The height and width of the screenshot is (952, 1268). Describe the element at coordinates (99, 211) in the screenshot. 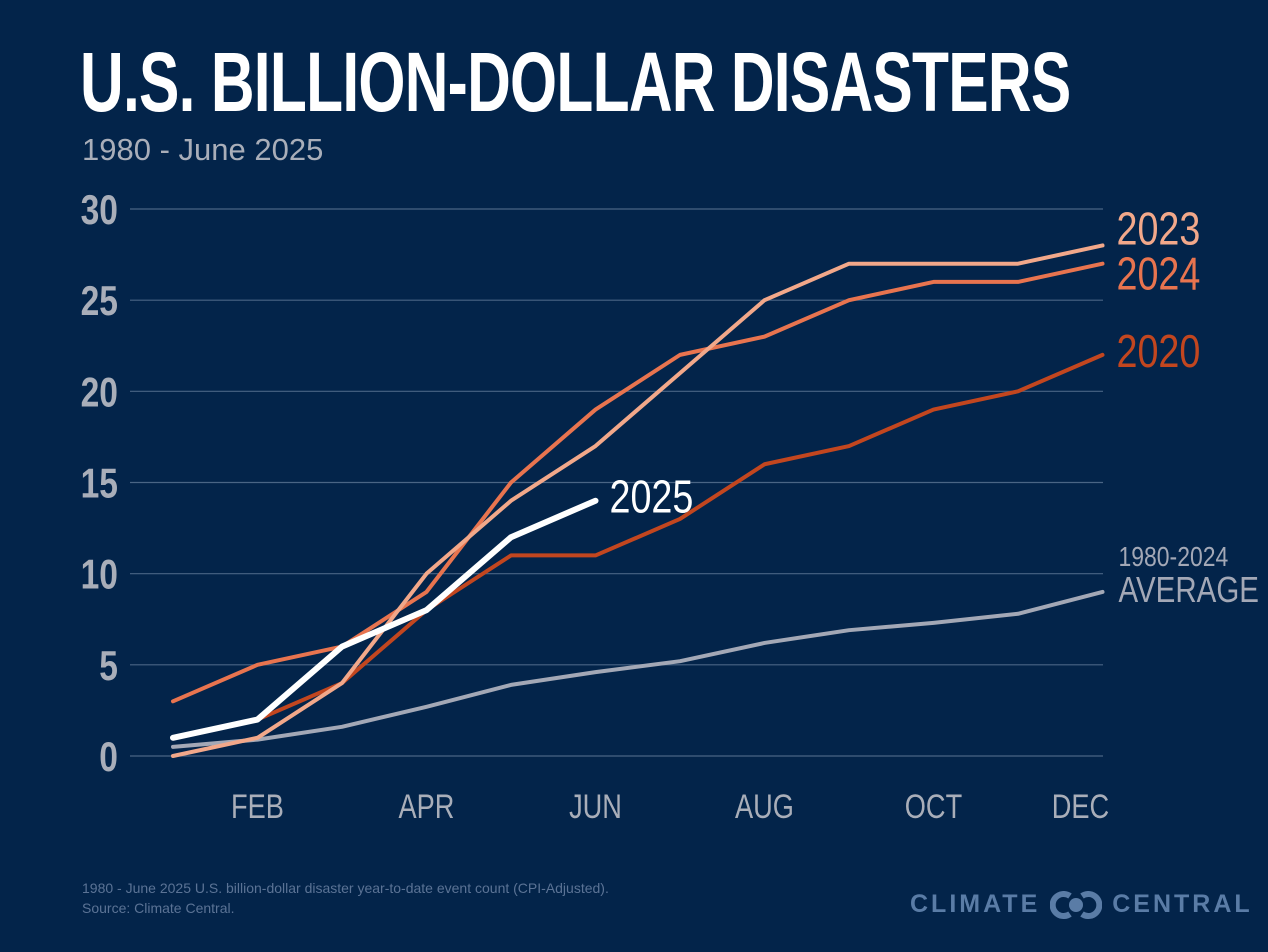

I see `y-tick-label: 30` at that location.